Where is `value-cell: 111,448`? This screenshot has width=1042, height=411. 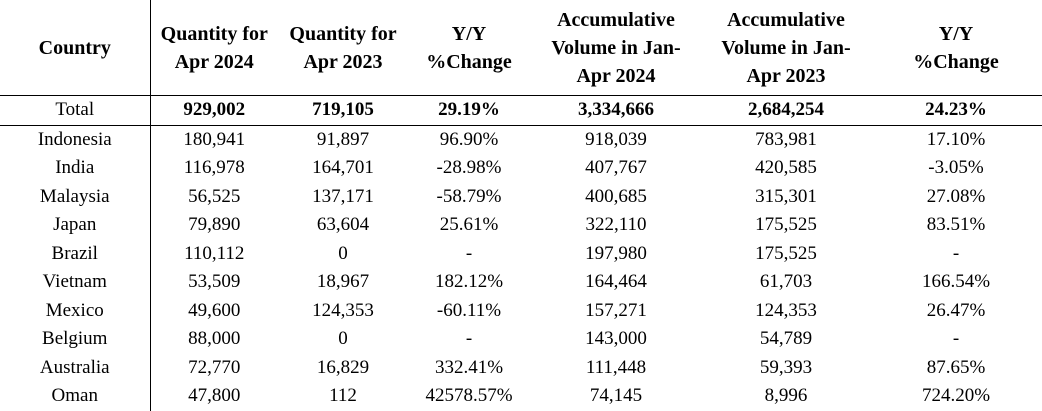
value-cell: 111,448 is located at coordinates (616, 367).